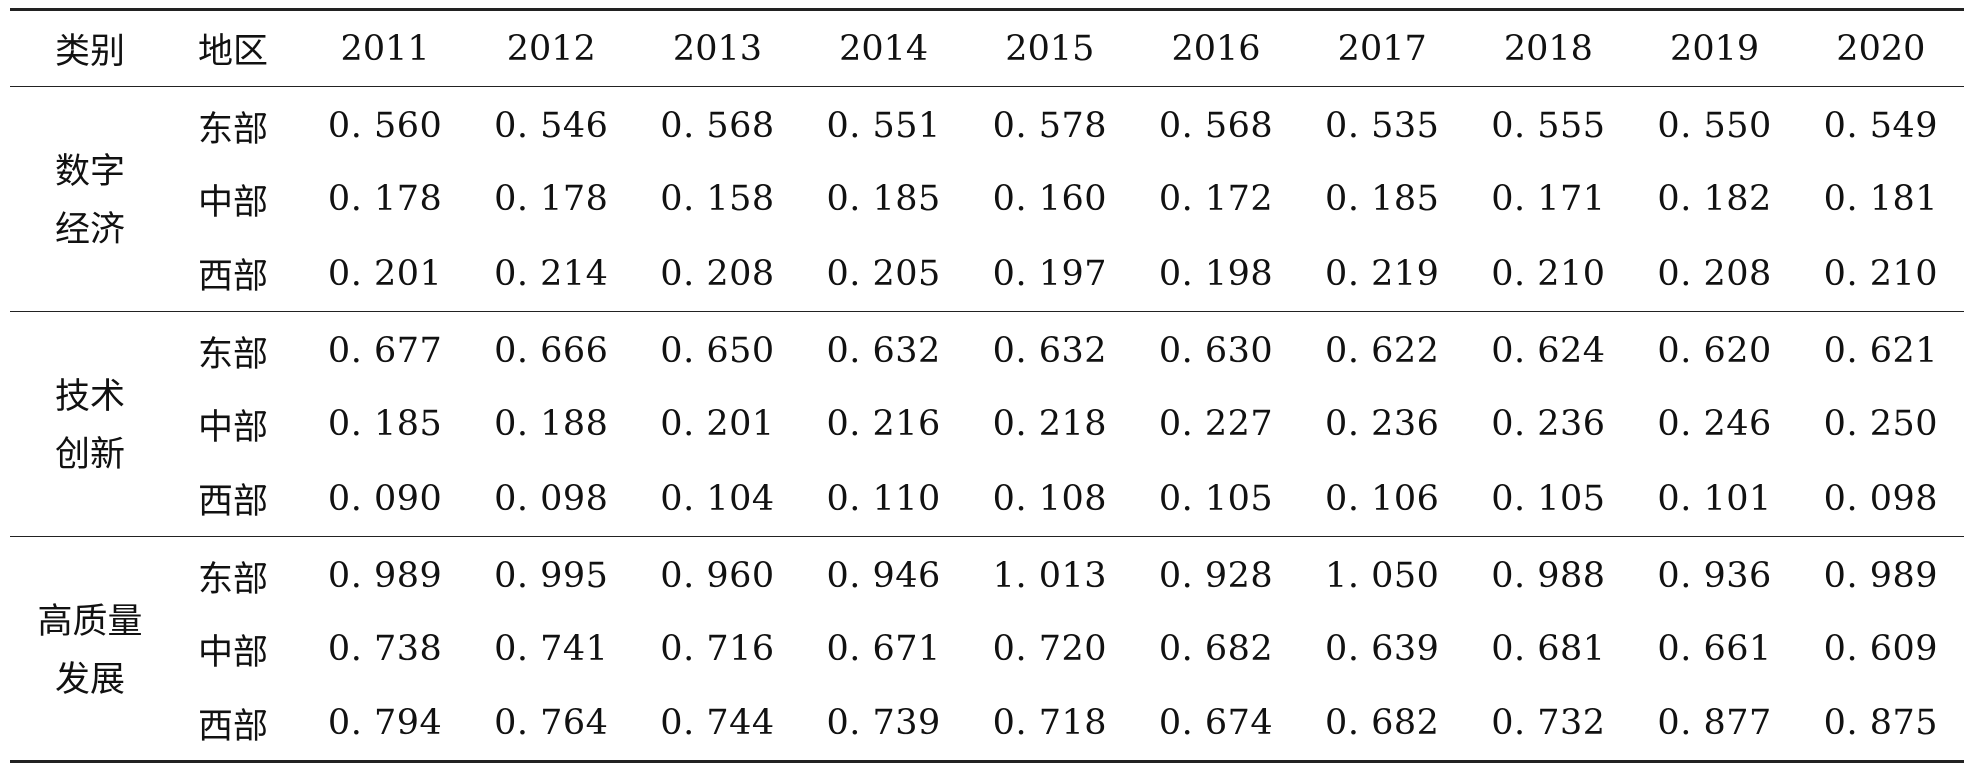 The image size is (1971, 767). I want to click on value-cell: 0. 090, so click(385, 498).